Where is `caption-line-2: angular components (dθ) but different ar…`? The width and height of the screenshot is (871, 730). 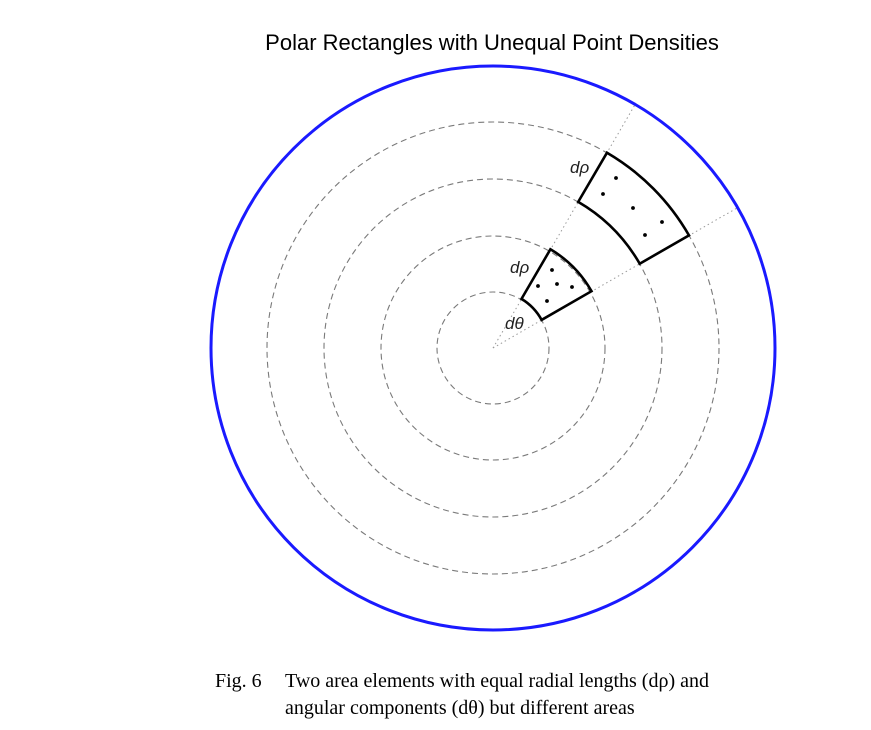
caption-line-2: angular components (dθ) but different ar… is located at coordinates (460, 708).